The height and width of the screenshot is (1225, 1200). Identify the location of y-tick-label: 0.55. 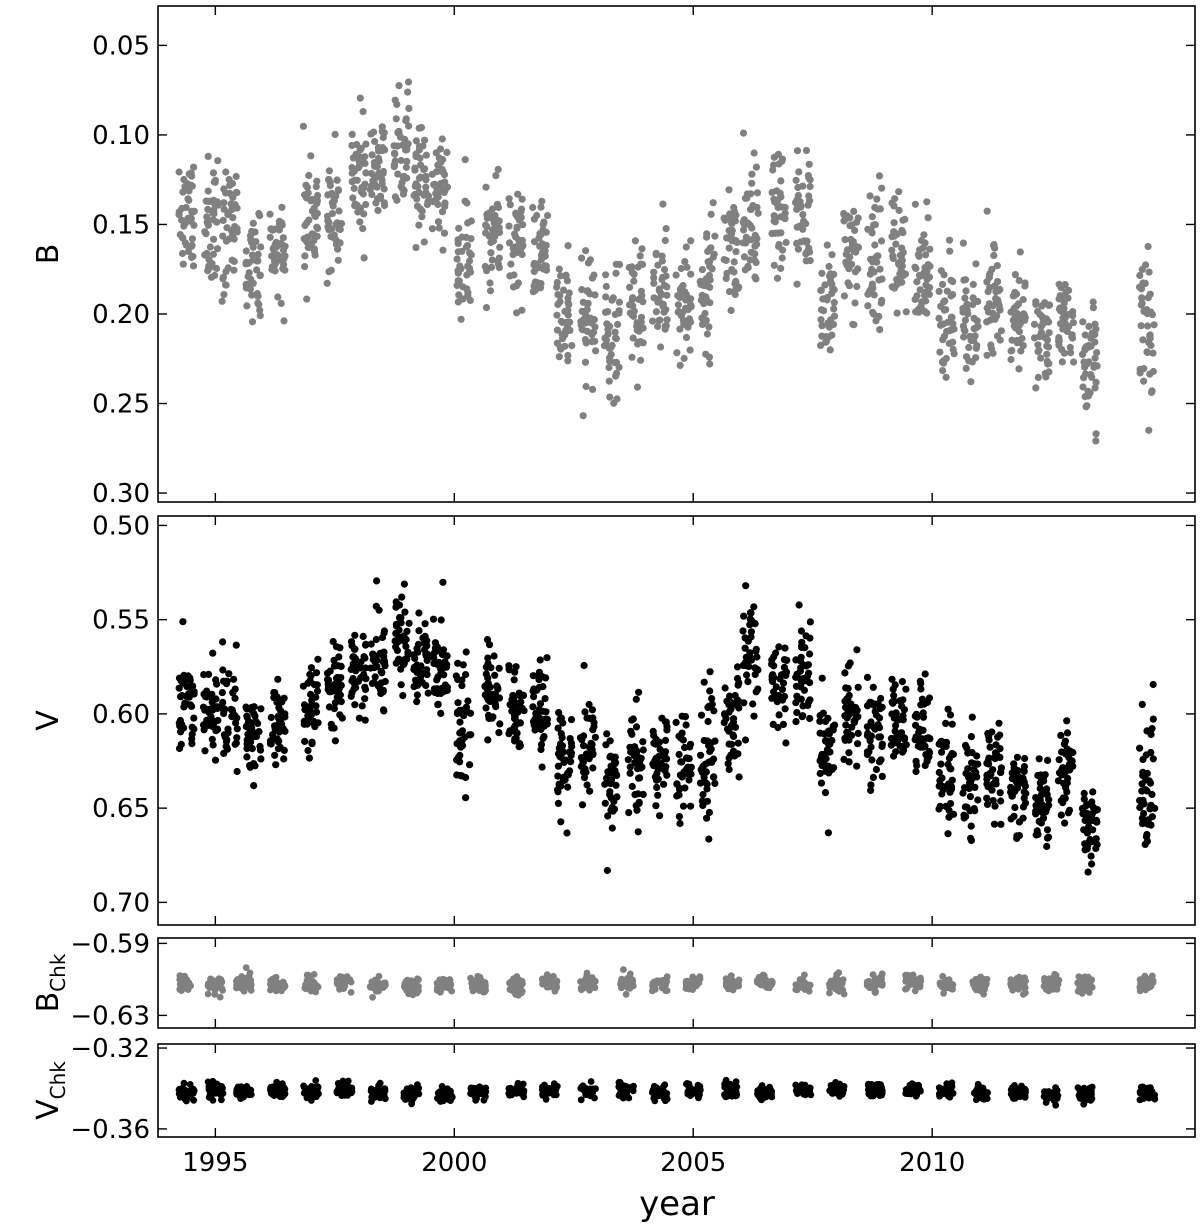
(121, 621).